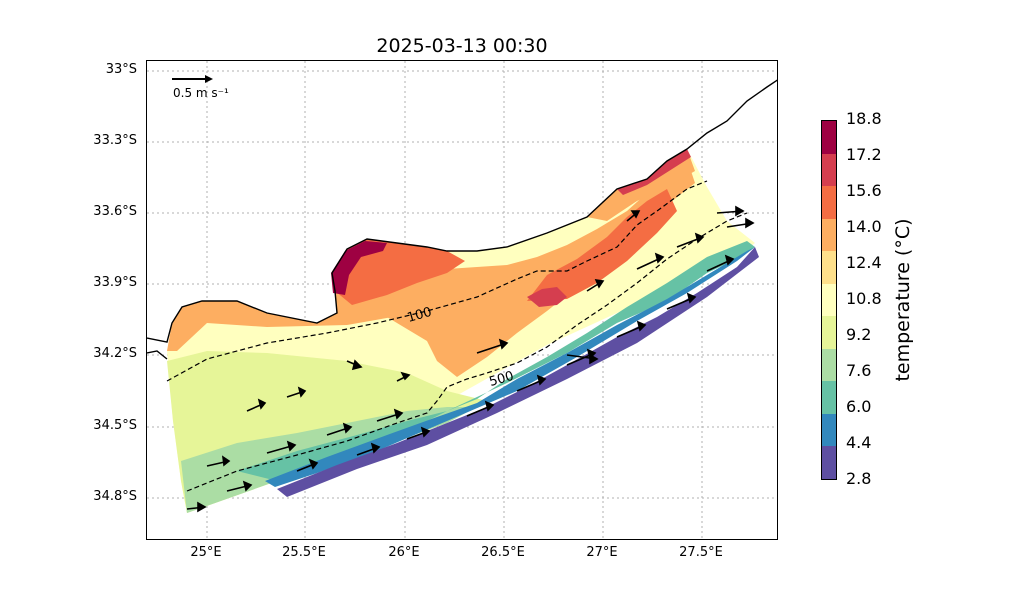 This screenshot has width=1026, height=600. I want to click on lat-tick-label: 33.9°S, so click(115, 282).